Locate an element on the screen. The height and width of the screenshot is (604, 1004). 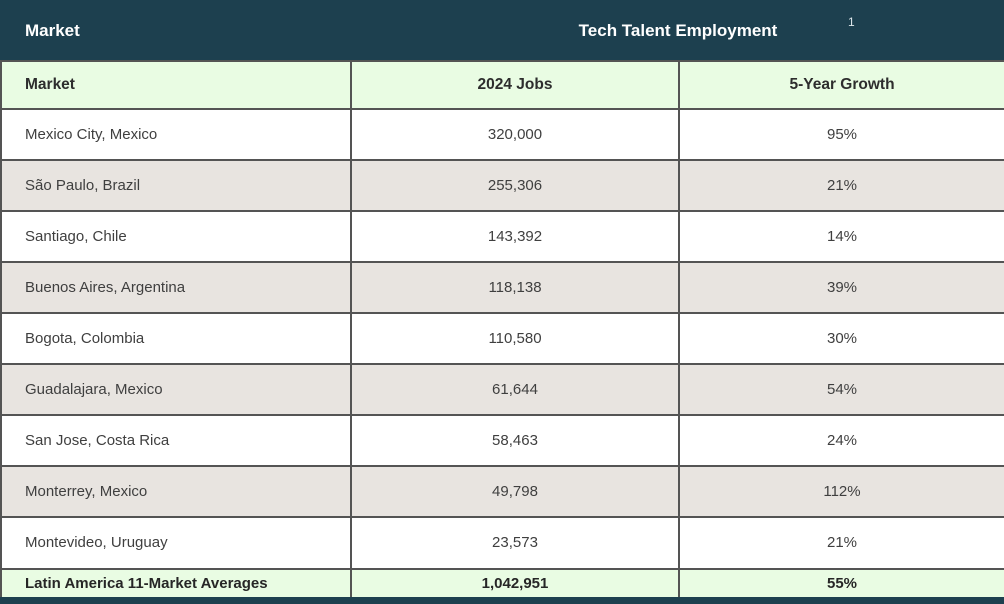
averages-label: Latin America 11-Market Averages is located at coordinates (176, 584).